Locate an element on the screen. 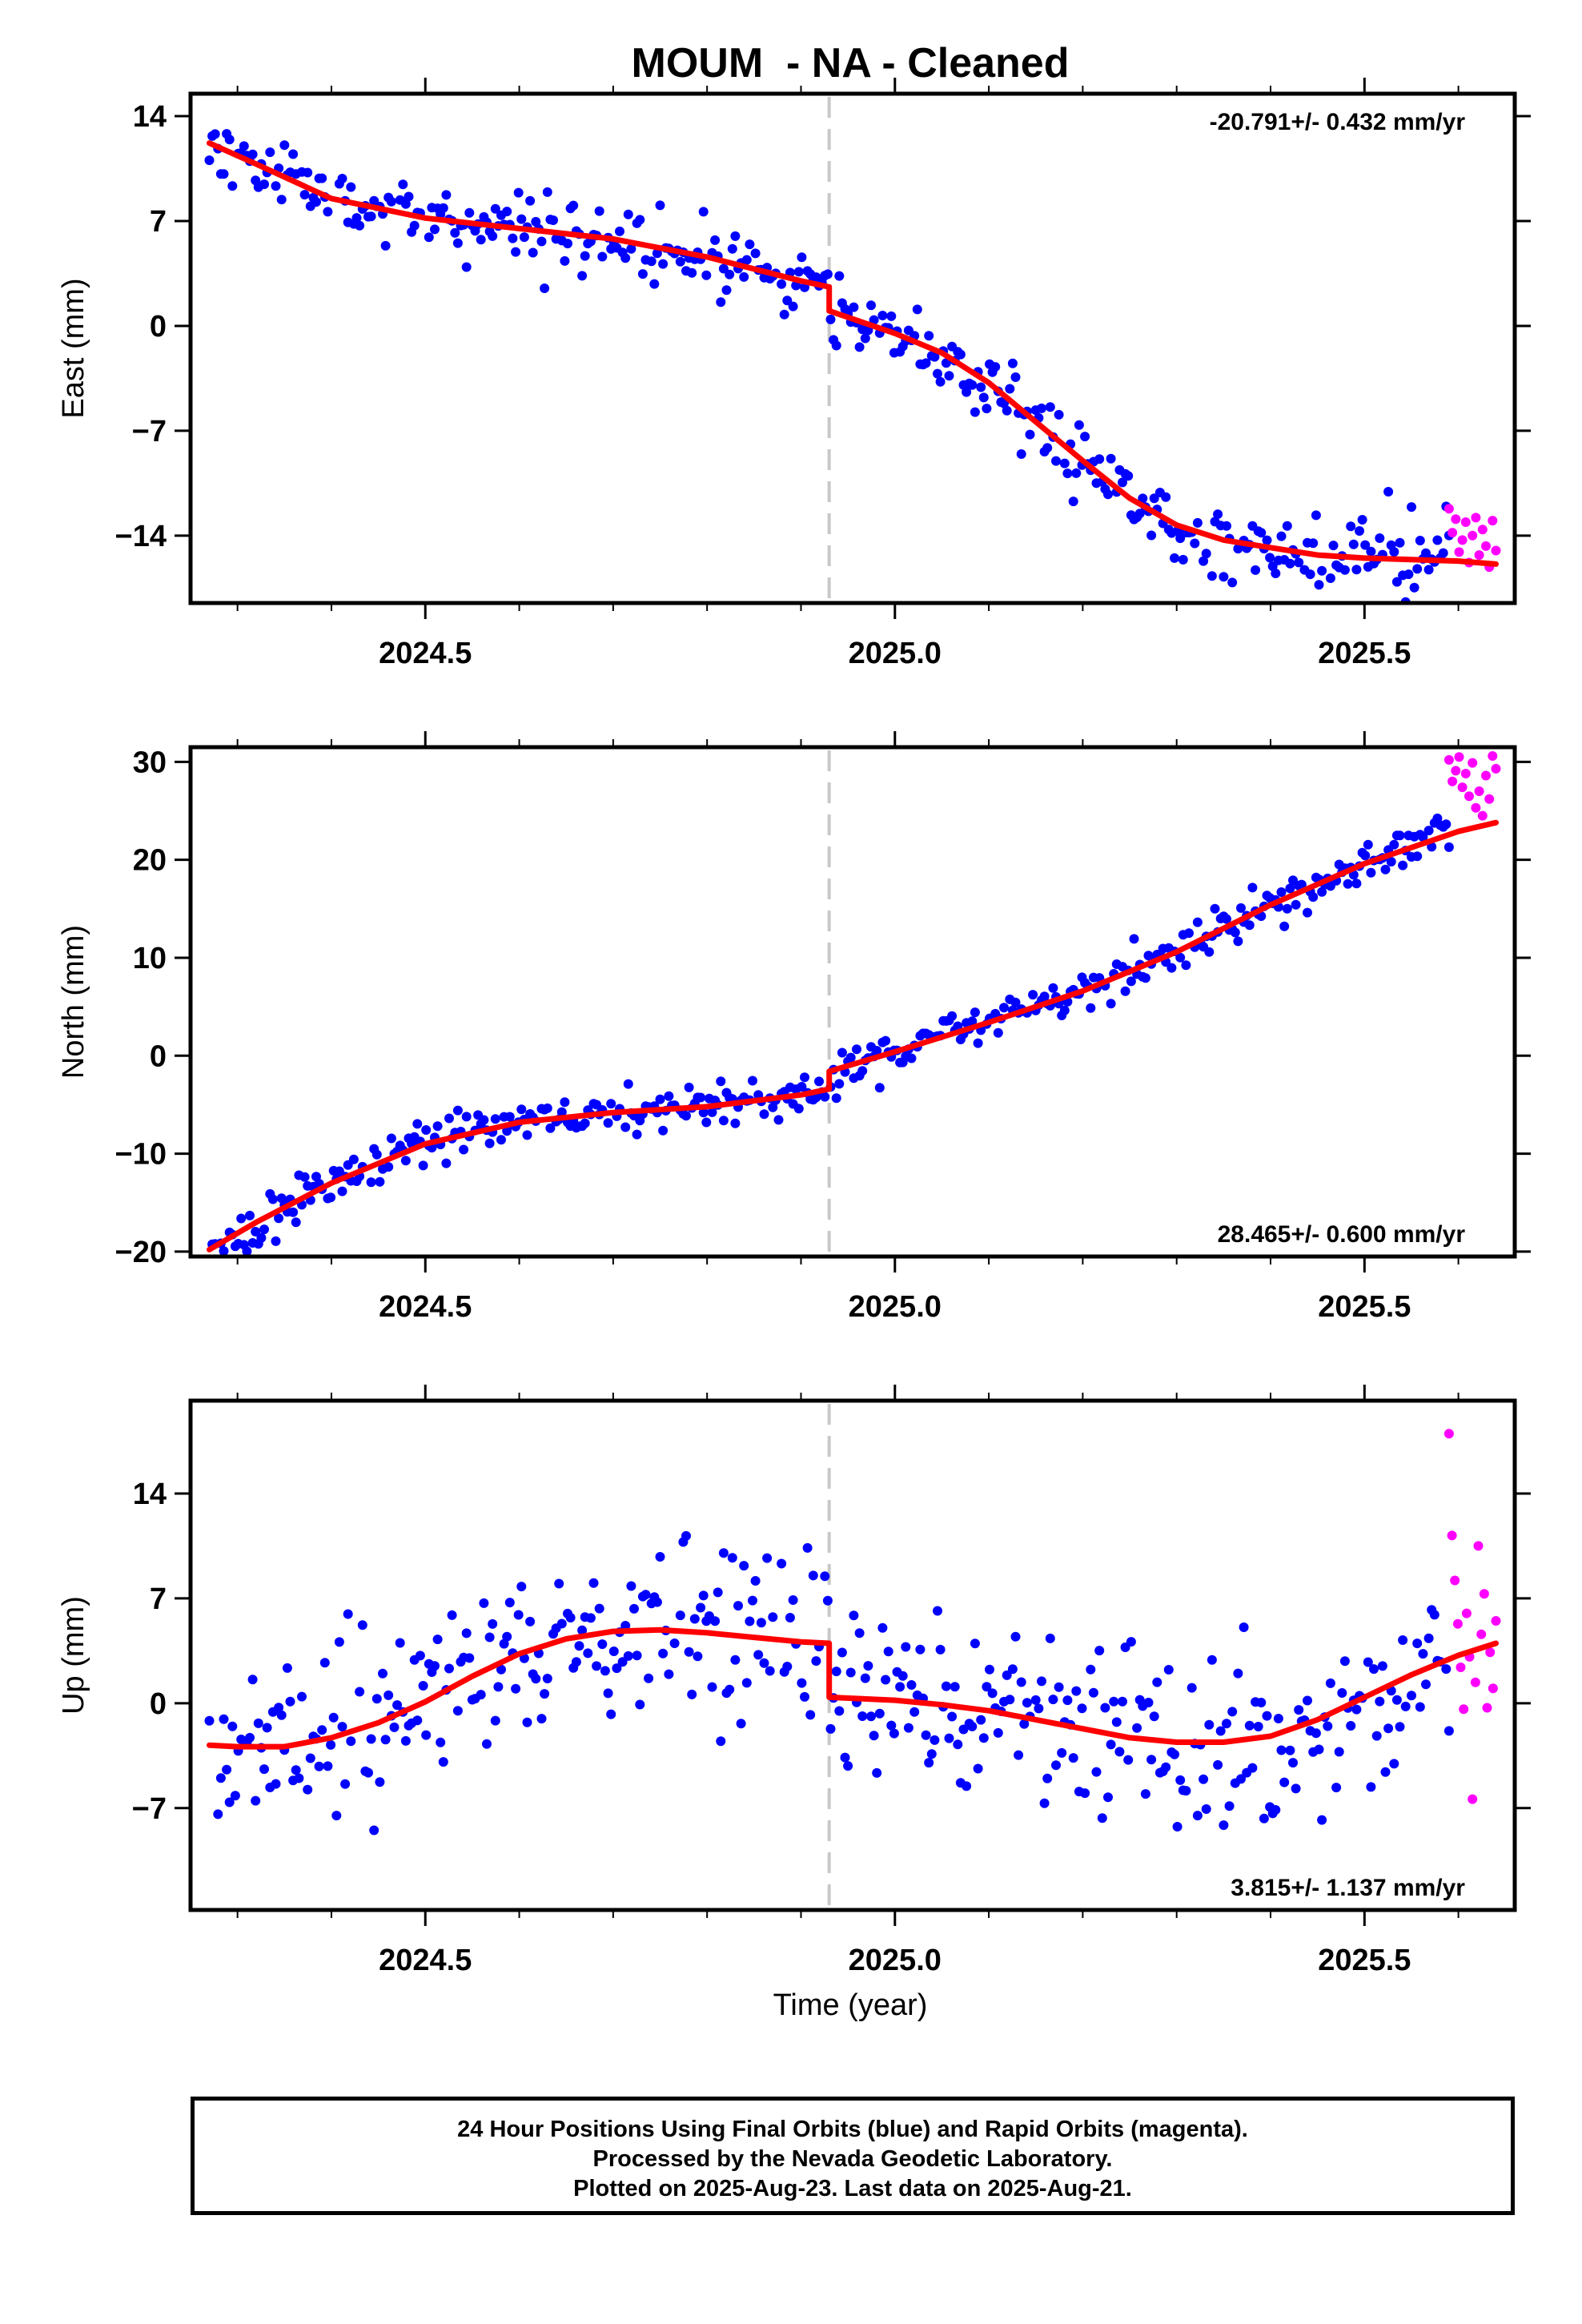 This screenshot has height=2324, width=1582. up-y-axis-label: Up (mm) is located at coordinates (74, 1655).